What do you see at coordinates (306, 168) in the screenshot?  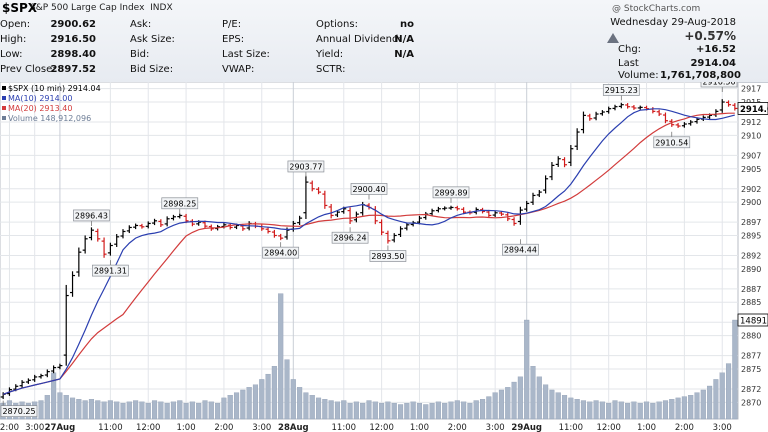 I see `price-annotation: 2903.77` at bounding box center [306, 168].